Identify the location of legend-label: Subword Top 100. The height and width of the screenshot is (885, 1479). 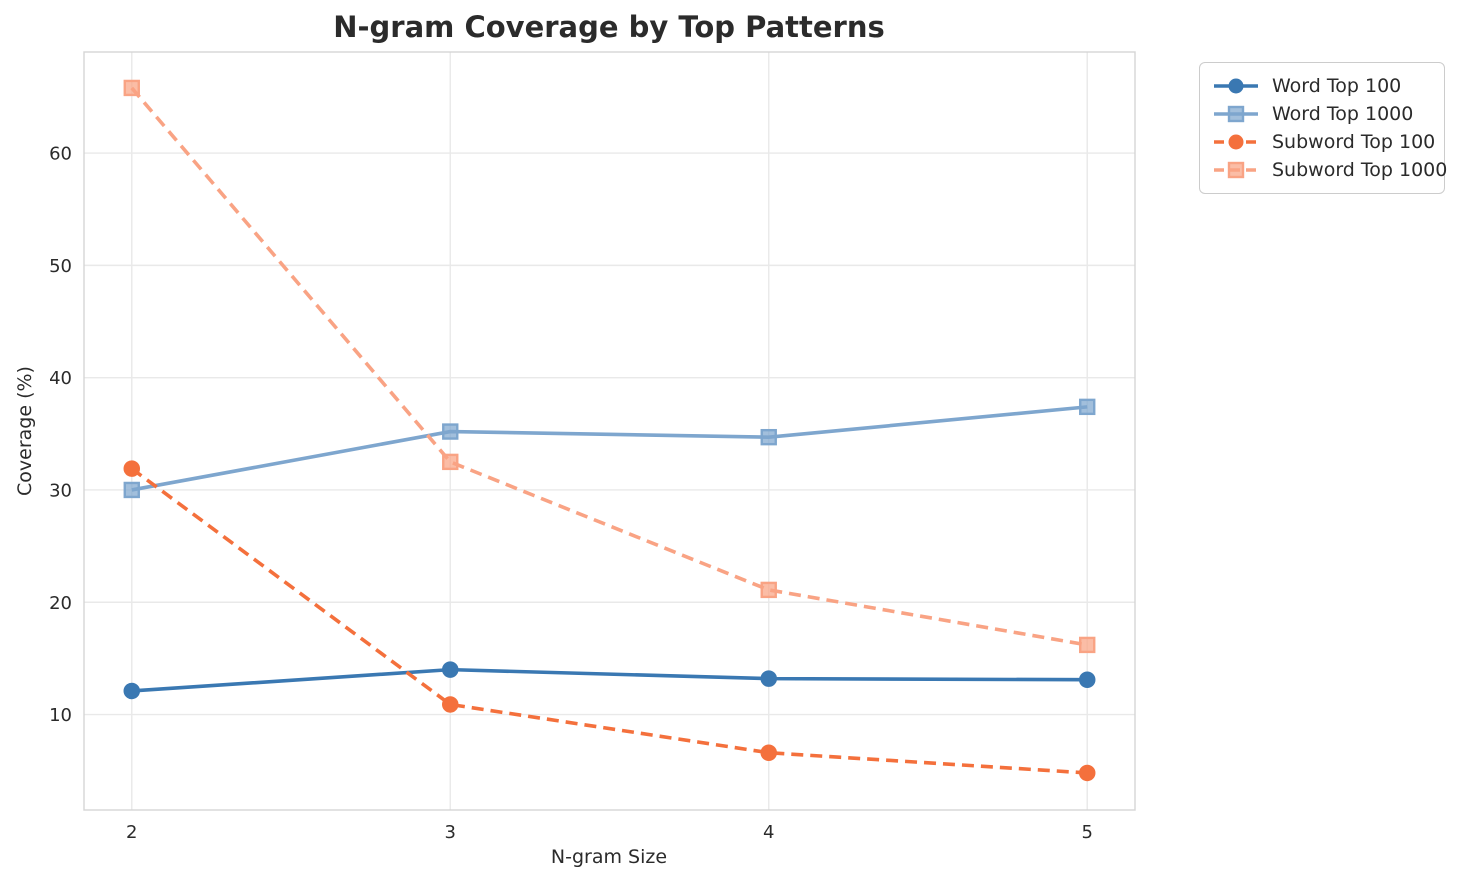
(1354, 142).